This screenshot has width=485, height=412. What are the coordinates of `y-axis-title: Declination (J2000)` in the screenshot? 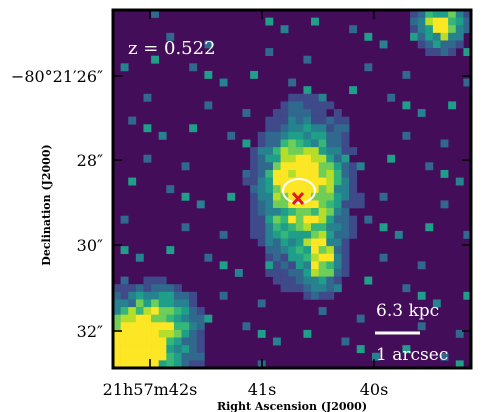 It's located at (46, 204).